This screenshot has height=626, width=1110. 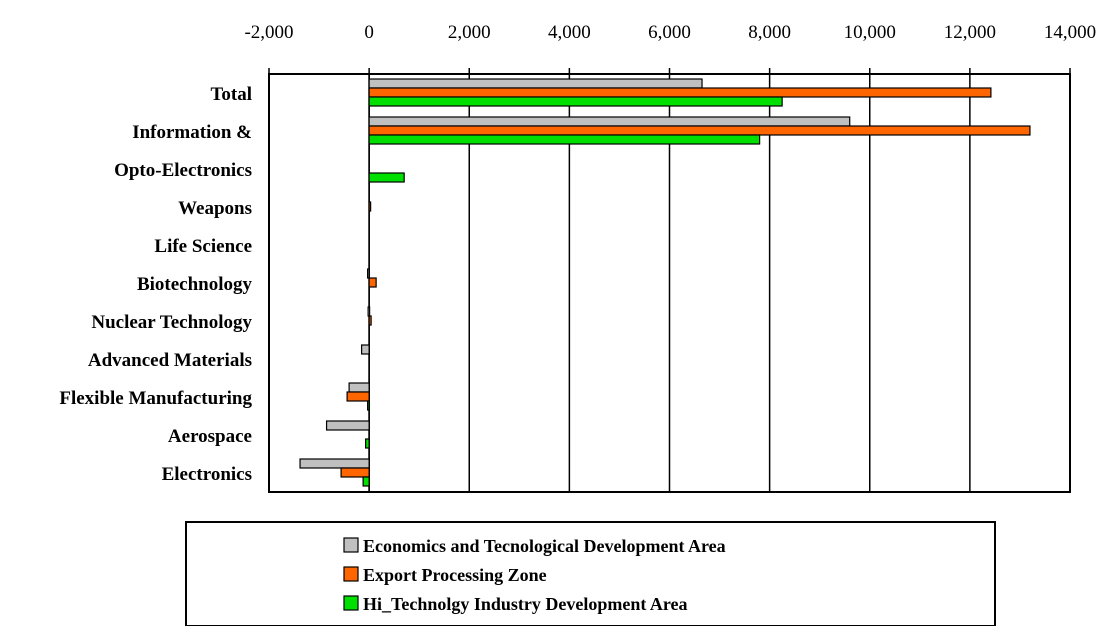 What do you see at coordinates (183, 170) in the screenshot?
I see `category-label: Opto-Electronics` at bounding box center [183, 170].